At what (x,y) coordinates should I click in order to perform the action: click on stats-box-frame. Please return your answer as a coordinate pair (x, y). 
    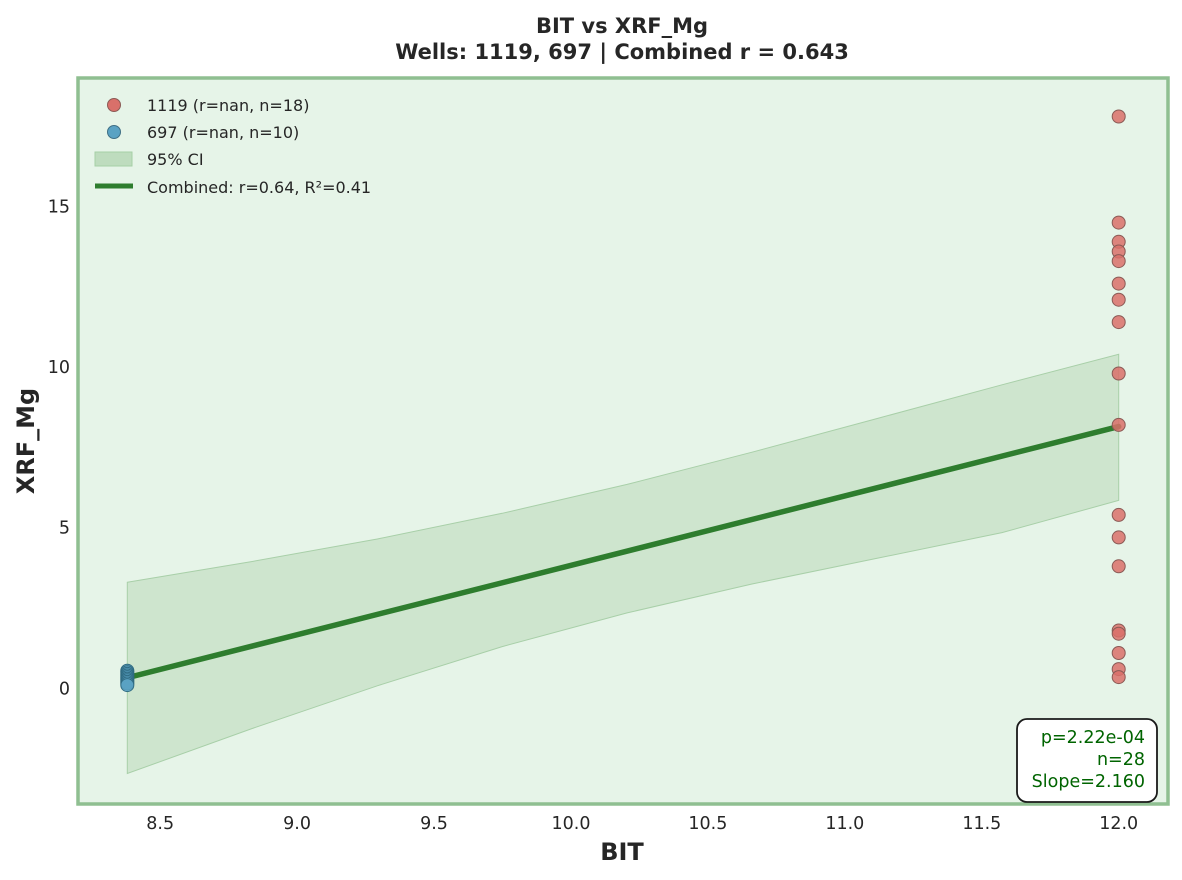
    Looking at the image, I should click on (1087, 760).